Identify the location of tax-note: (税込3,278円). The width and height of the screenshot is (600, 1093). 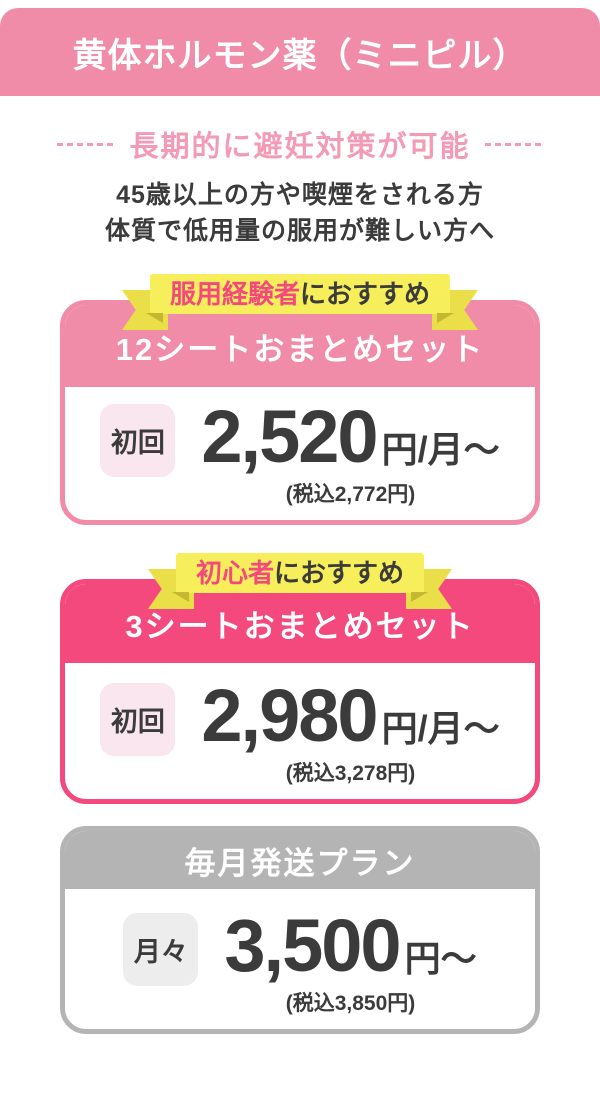
(350, 773).